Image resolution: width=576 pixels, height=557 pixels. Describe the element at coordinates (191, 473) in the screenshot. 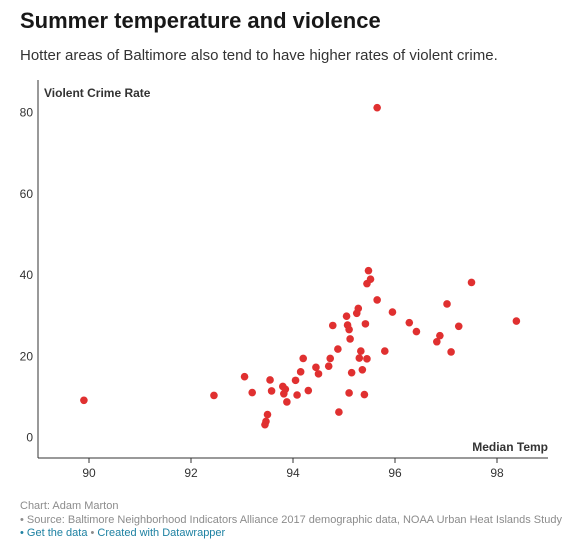

I see `x-tick-label: 92` at that location.